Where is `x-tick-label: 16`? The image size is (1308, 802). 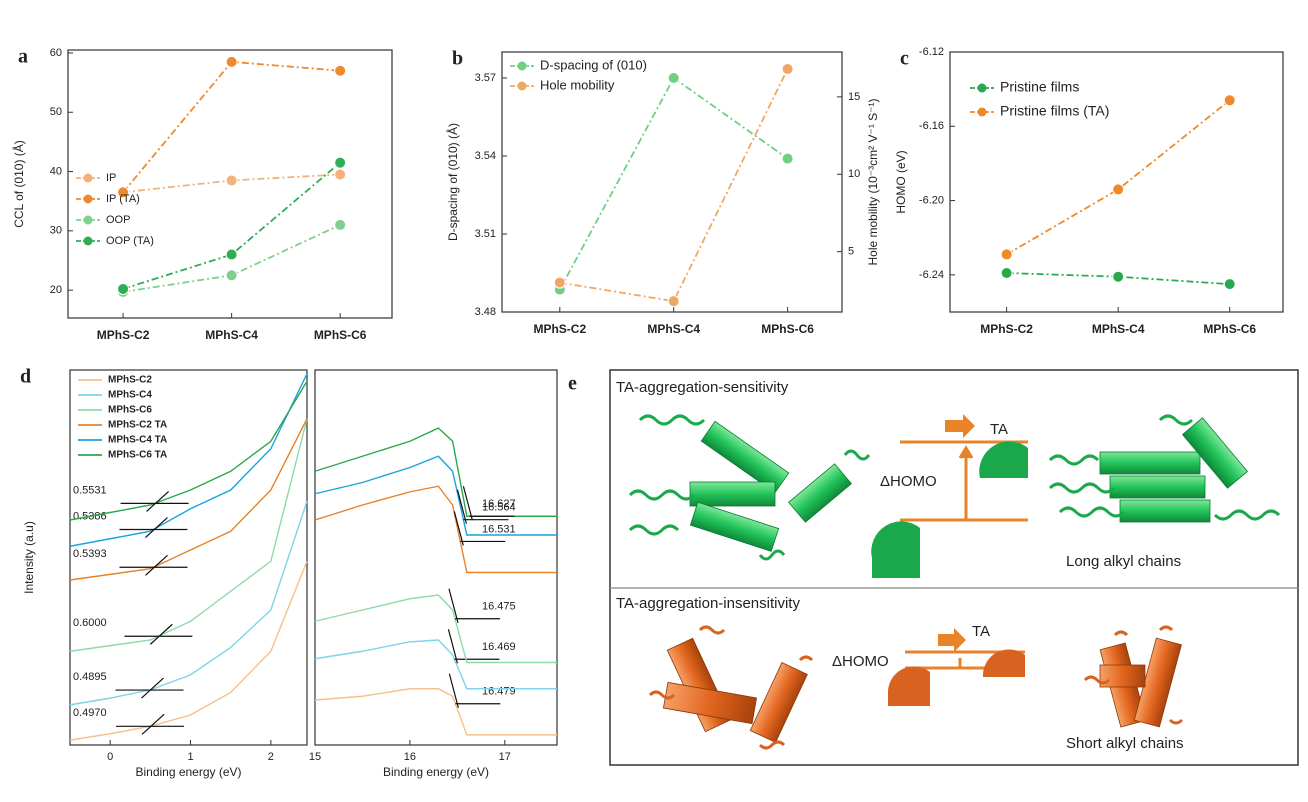 x-tick-label: 16 is located at coordinates (410, 757).